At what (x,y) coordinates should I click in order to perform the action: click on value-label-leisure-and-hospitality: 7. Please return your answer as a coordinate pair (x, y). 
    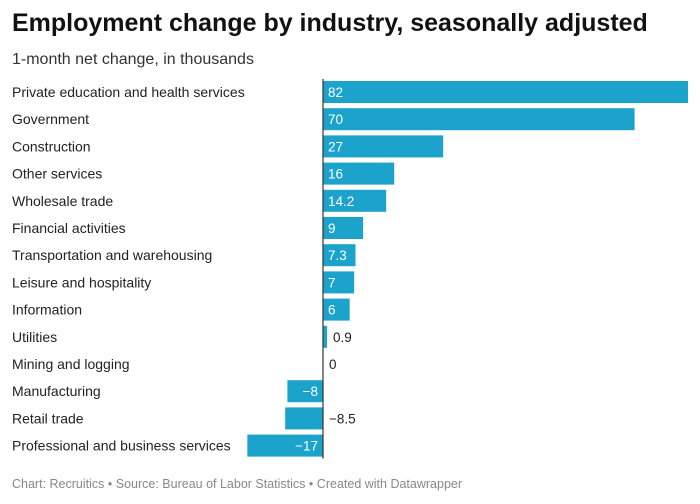
    Looking at the image, I should click on (332, 282).